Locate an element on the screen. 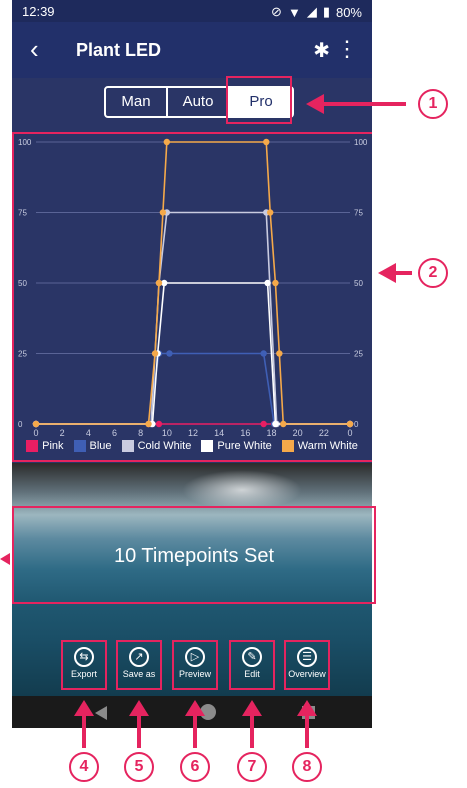 The width and height of the screenshot is (467, 788). legend-label: Pure White is located at coordinates (244, 446).